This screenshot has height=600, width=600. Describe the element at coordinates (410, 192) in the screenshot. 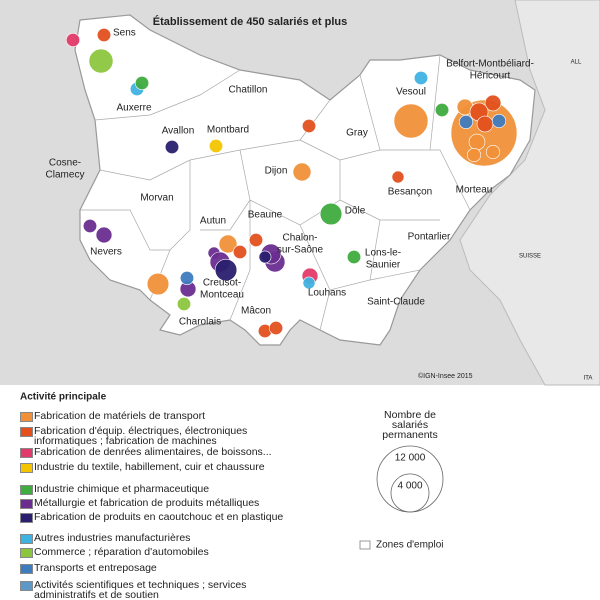

I see `place-label: Besançon` at that location.